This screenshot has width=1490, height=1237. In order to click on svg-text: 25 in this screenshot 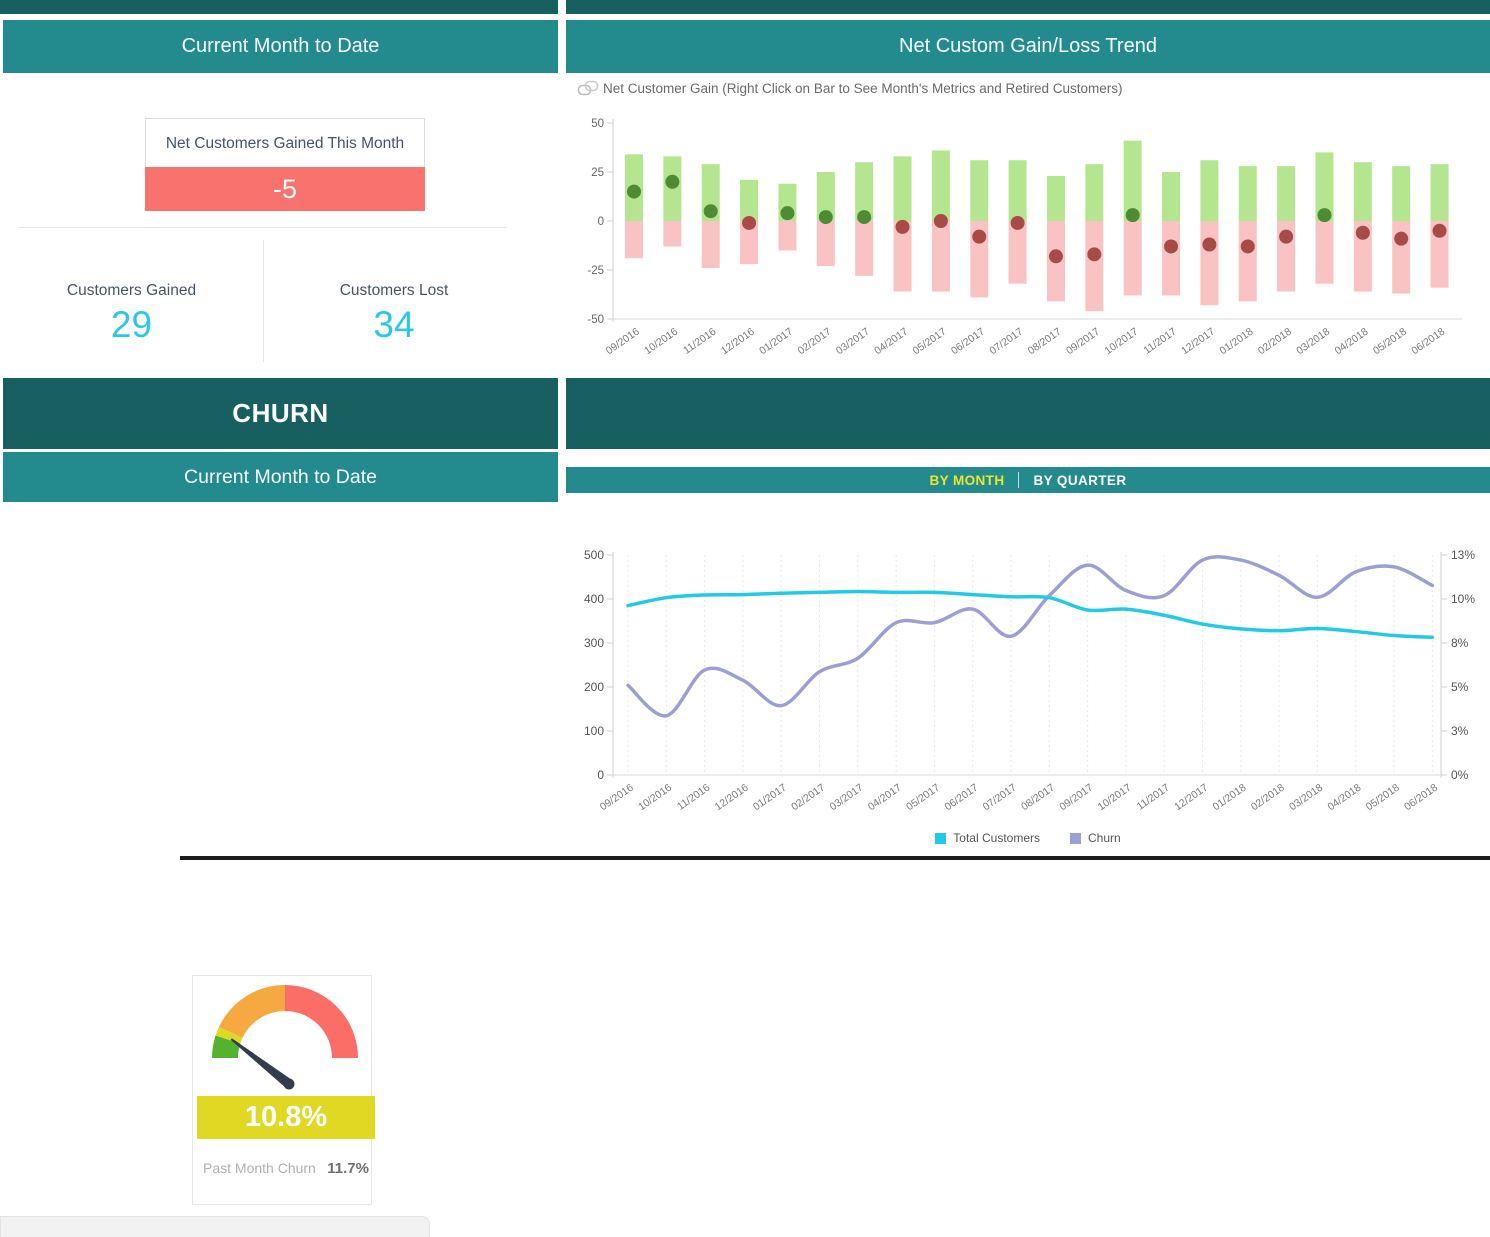, I will do `click(597, 173)`.